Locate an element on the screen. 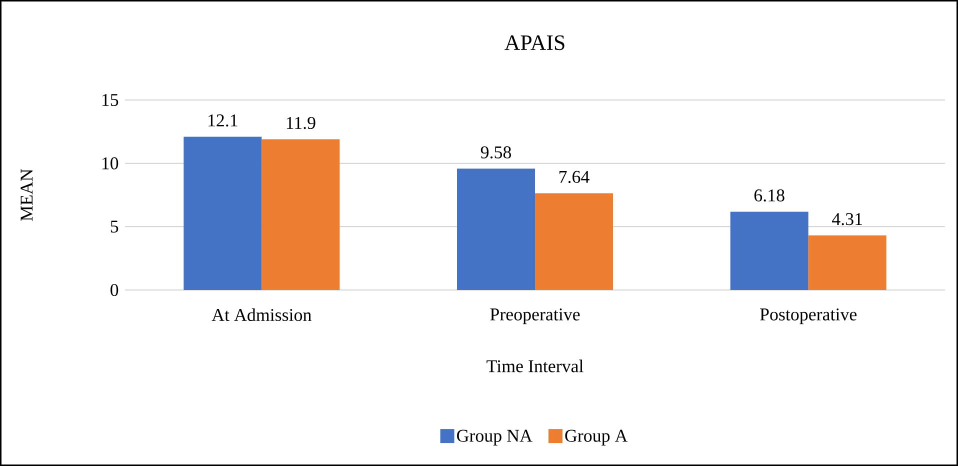 The width and height of the screenshot is (958, 466). x-tick-label: At Admission is located at coordinates (262, 315).